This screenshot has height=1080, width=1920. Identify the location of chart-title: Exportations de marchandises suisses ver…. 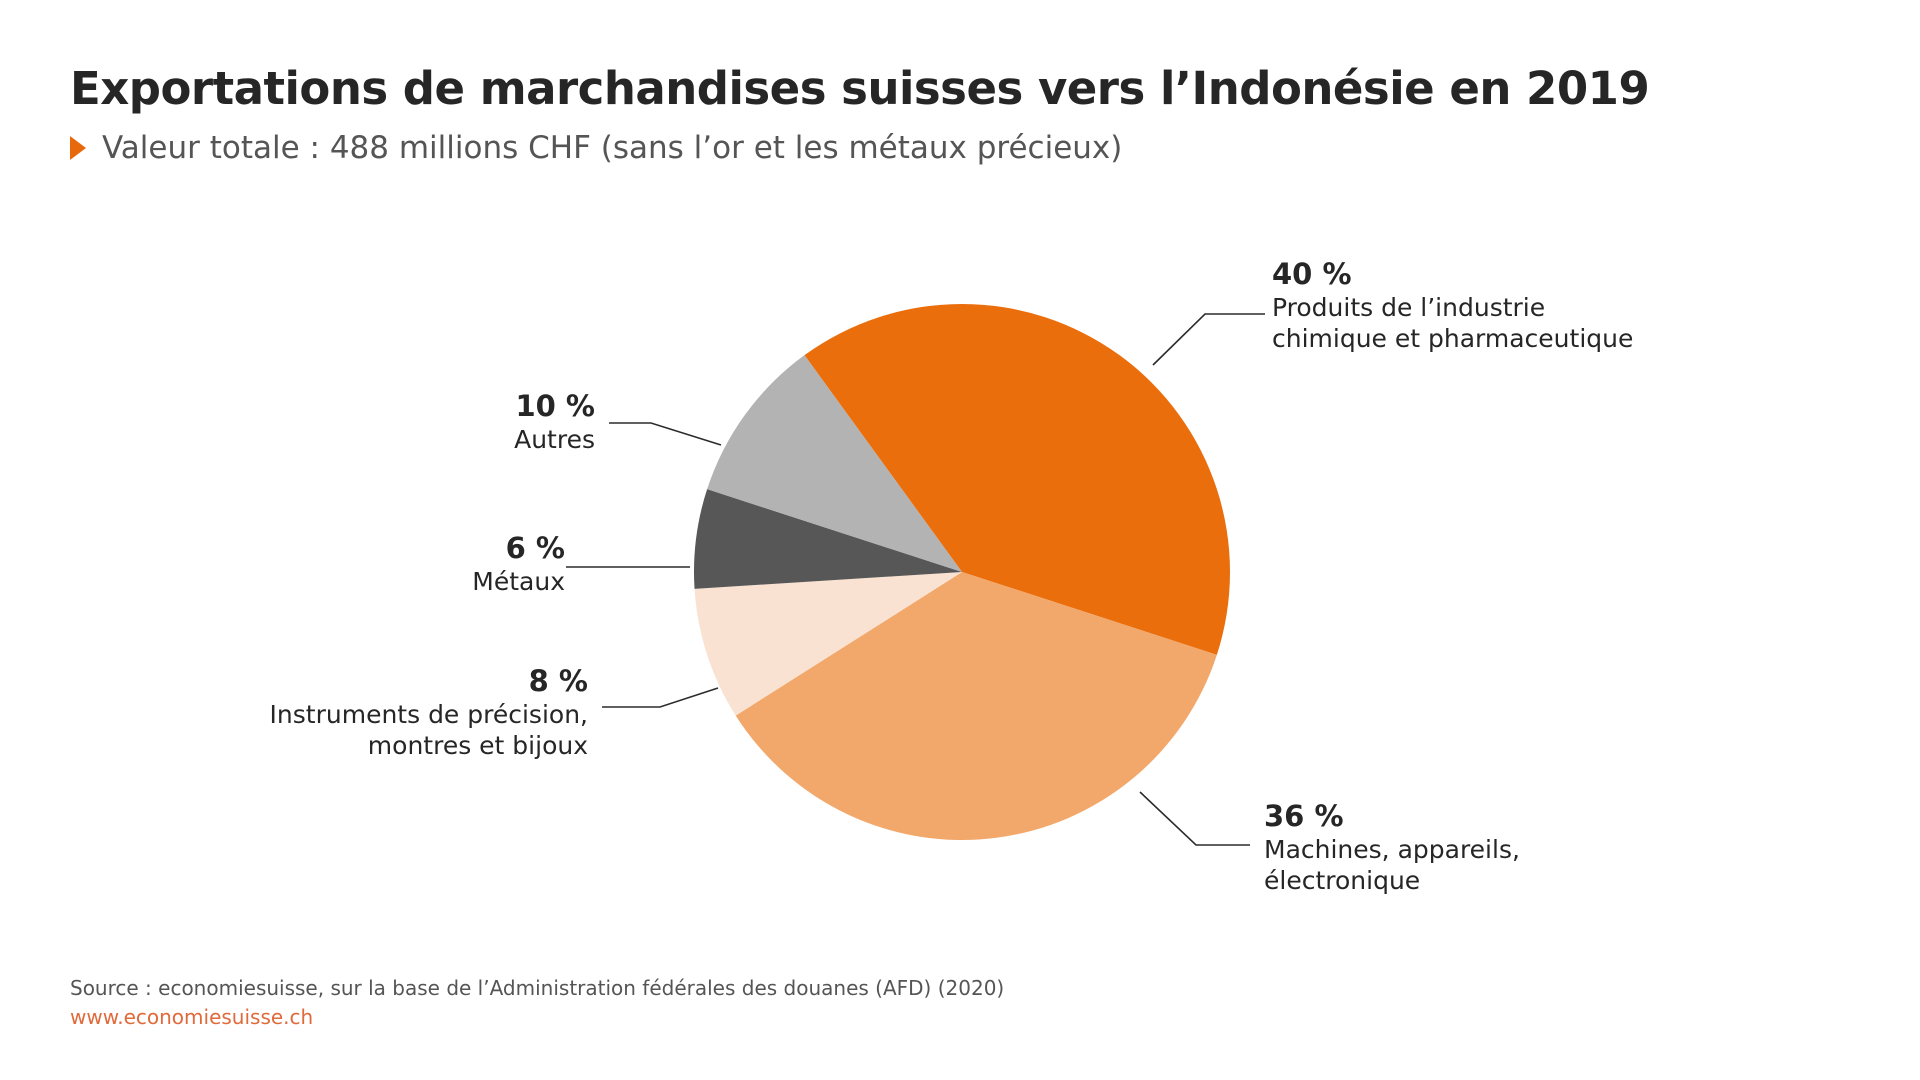
(860, 88).